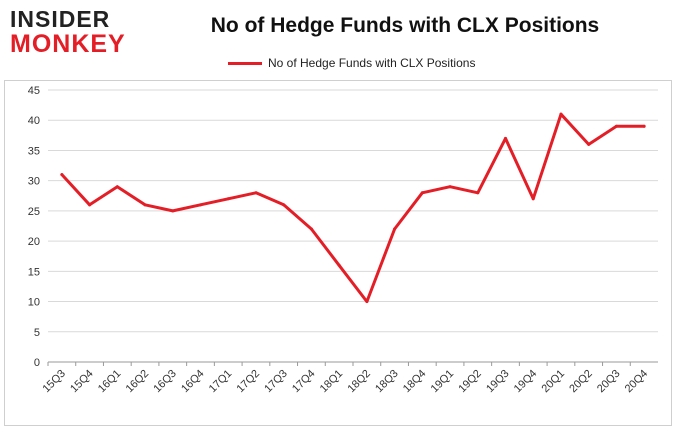  Describe the element at coordinates (276, 382) in the screenshot. I see `x-tick-label: 17Q3` at that location.